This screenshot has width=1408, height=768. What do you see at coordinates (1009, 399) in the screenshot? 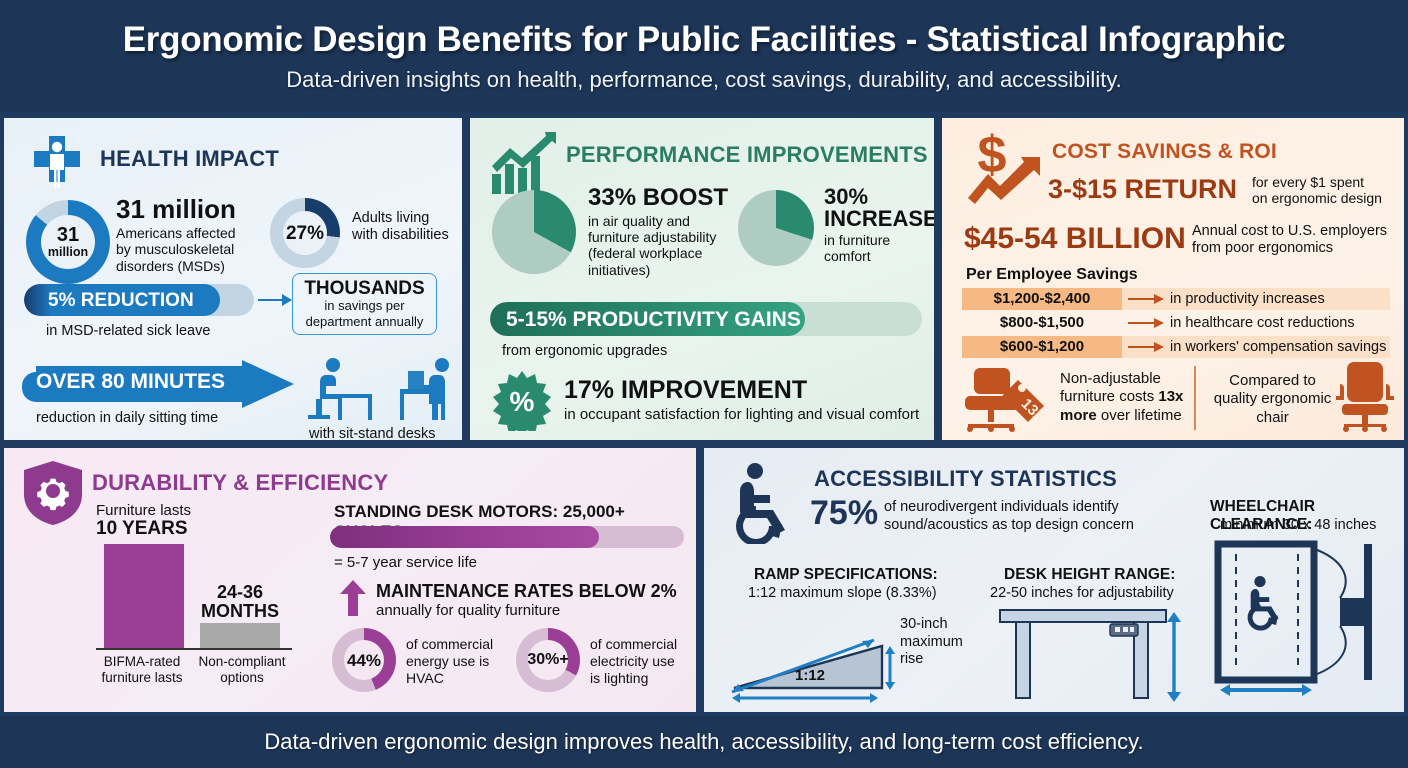
I see `office-chair-pricetag-icon: 13X` at bounding box center [1009, 399].